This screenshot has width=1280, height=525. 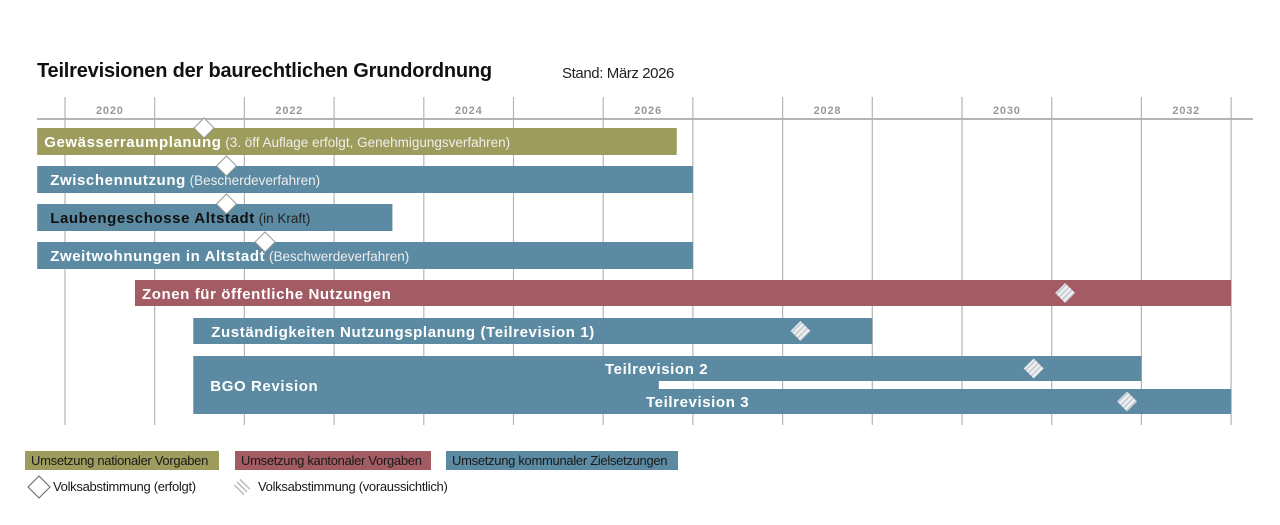 What do you see at coordinates (828, 111) in the screenshot?
I see `tick-label: 2028` at bounding box center [828, 111].